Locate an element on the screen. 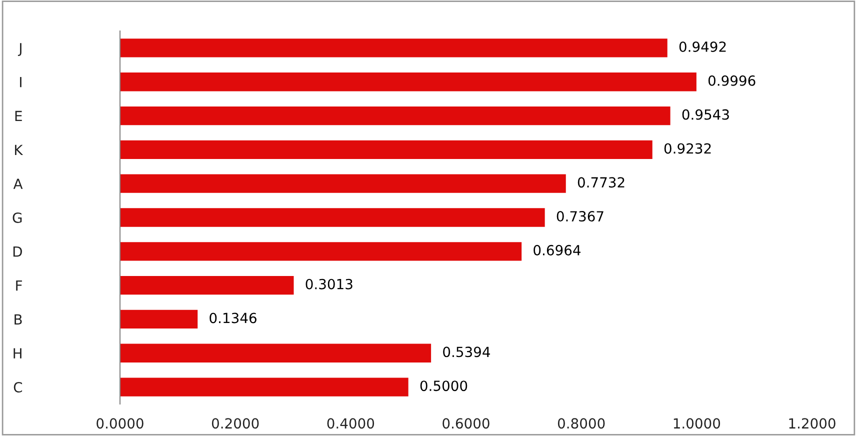 This screenshot has height=436, width=857. x-tick-label: 0.4000 is located at coordinates (350, 423).